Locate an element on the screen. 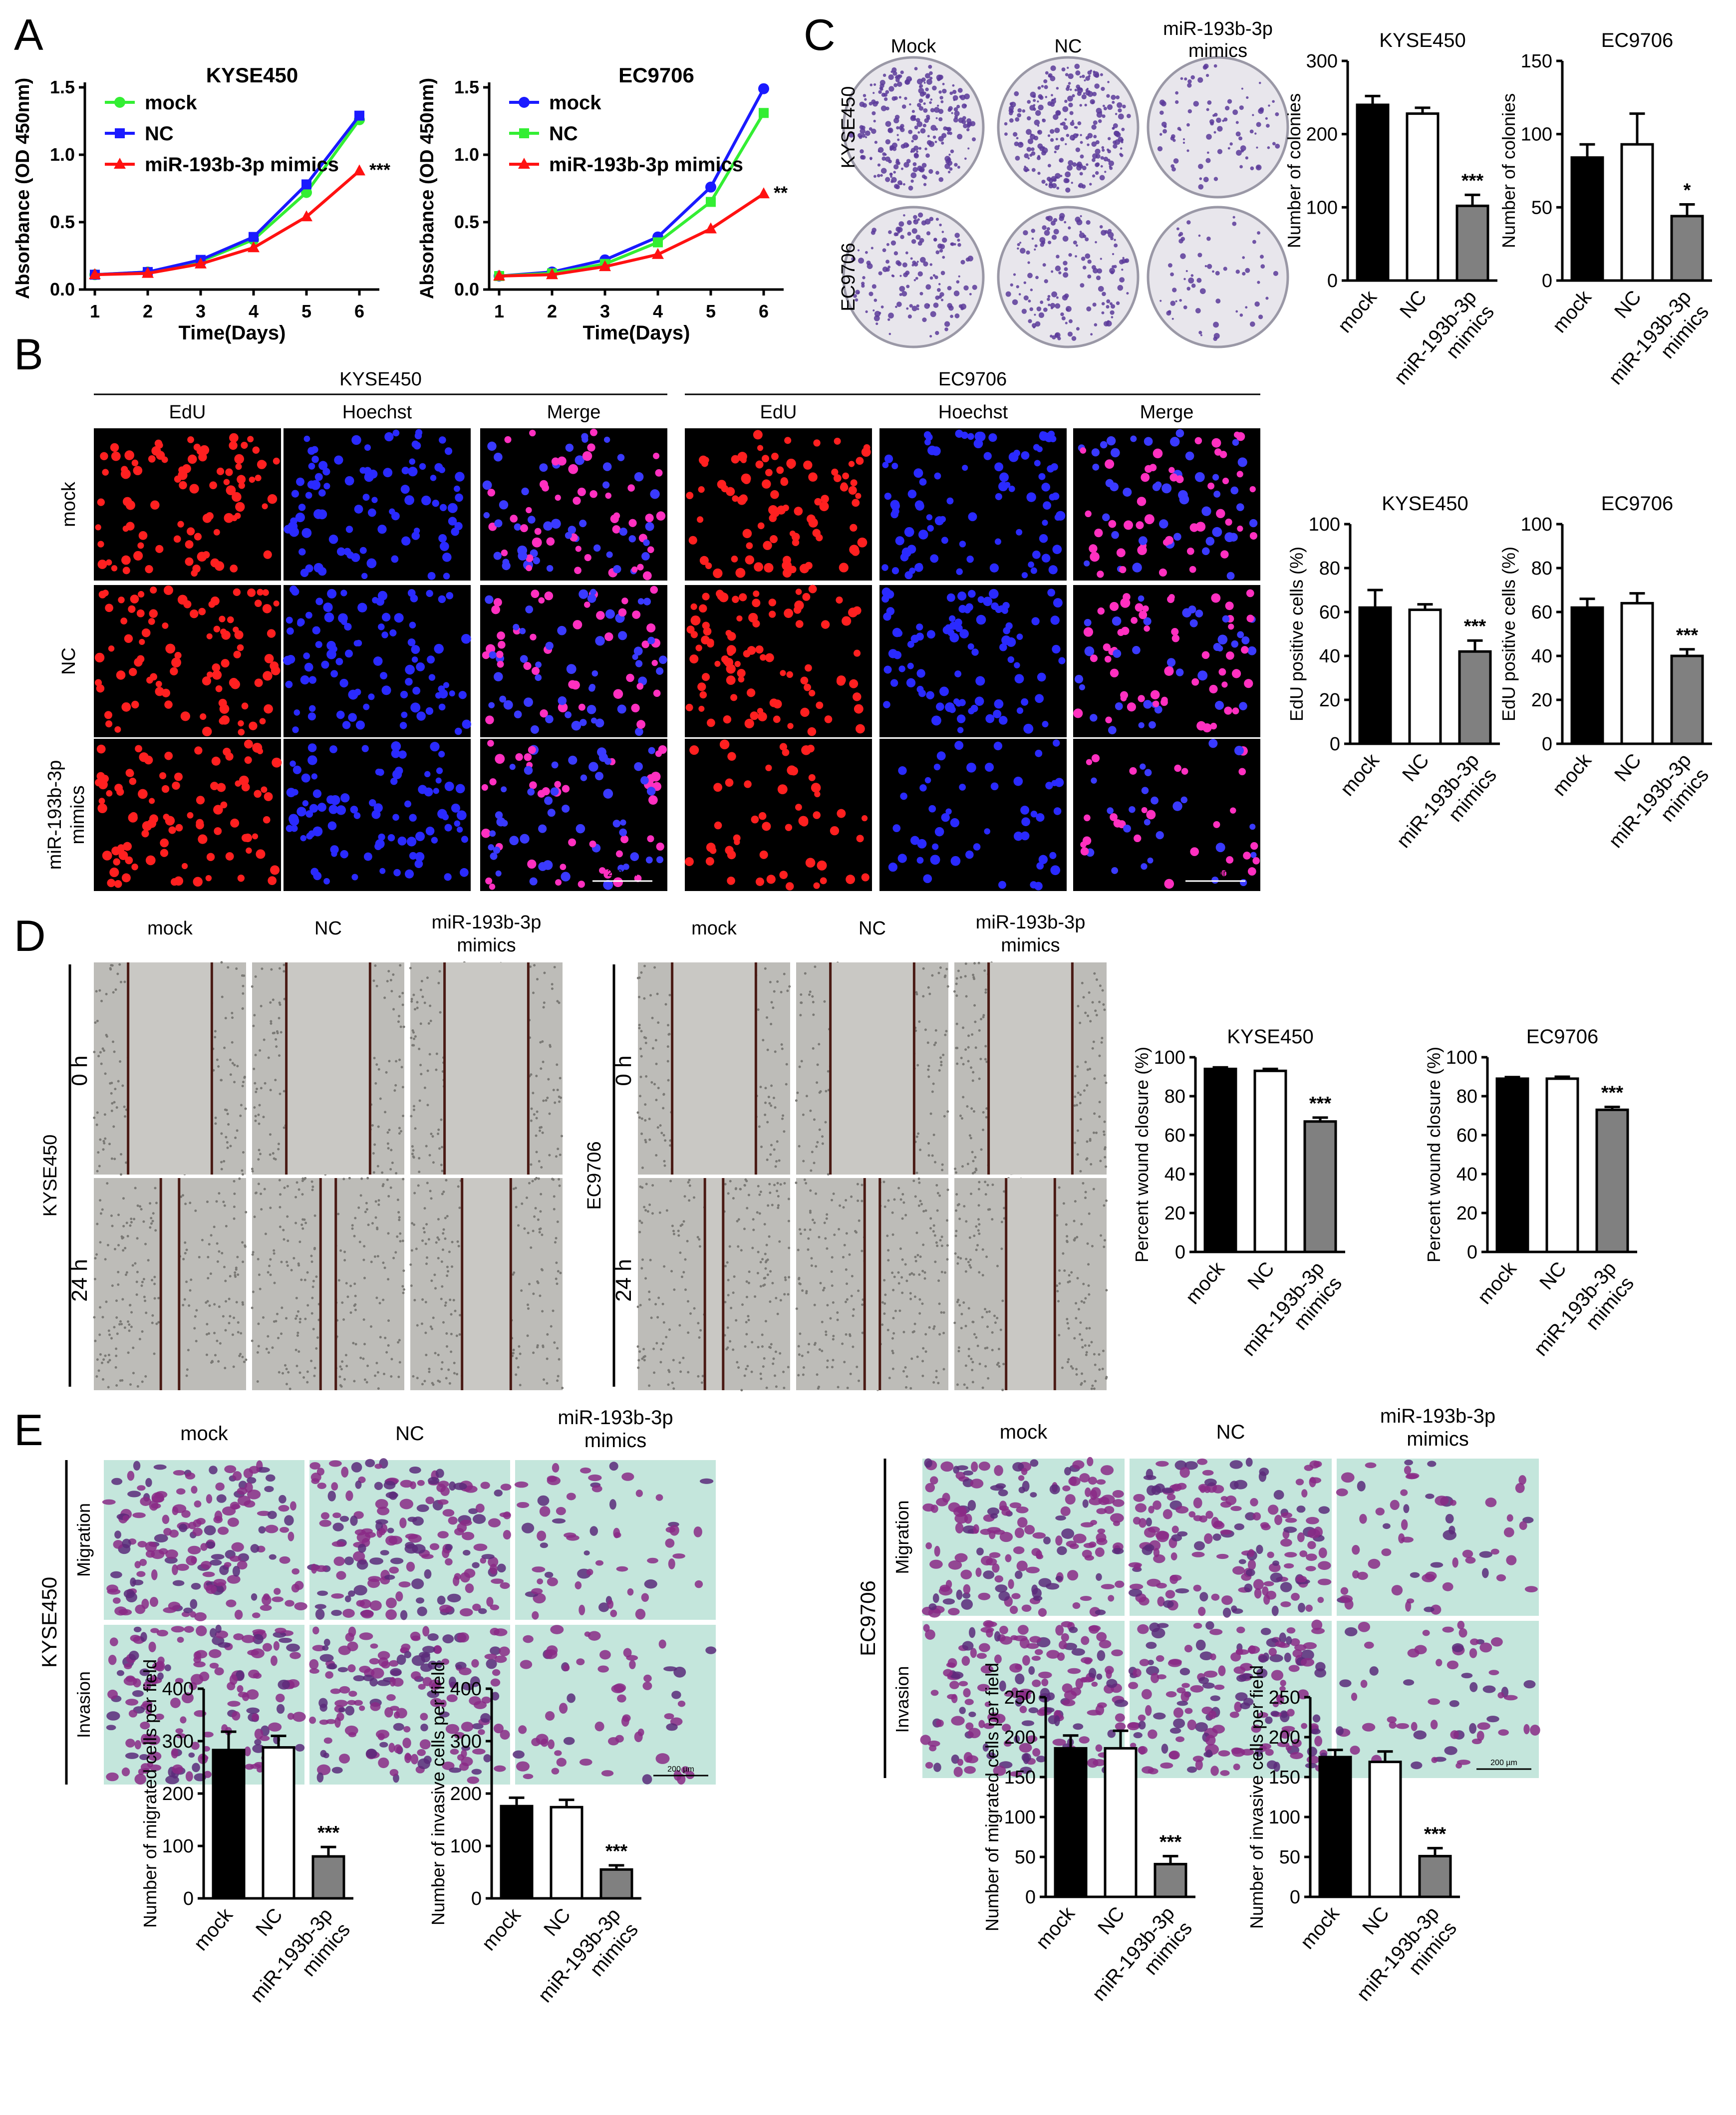 The width and height of the screenshot is (1736, 2115). scale-bar-label: 200 µm is located at coordinates (622, 873).